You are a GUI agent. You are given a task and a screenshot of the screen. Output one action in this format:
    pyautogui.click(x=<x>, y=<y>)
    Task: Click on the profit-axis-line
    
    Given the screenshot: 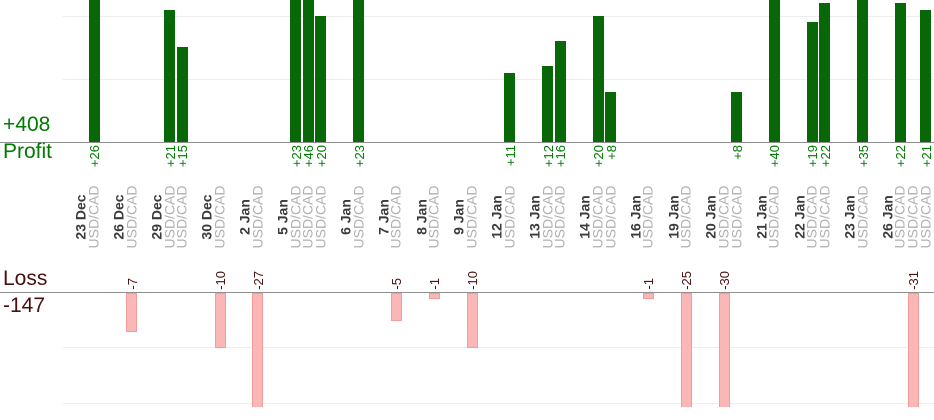 What is the action you would take?
    pyautogui.click(x=467, y=142)
    